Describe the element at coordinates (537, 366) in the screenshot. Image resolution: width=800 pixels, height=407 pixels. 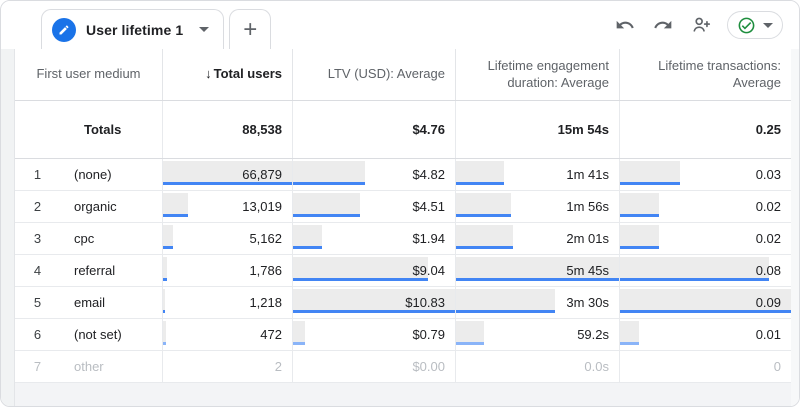
I see `metric-cell: 0.0s` at that location.